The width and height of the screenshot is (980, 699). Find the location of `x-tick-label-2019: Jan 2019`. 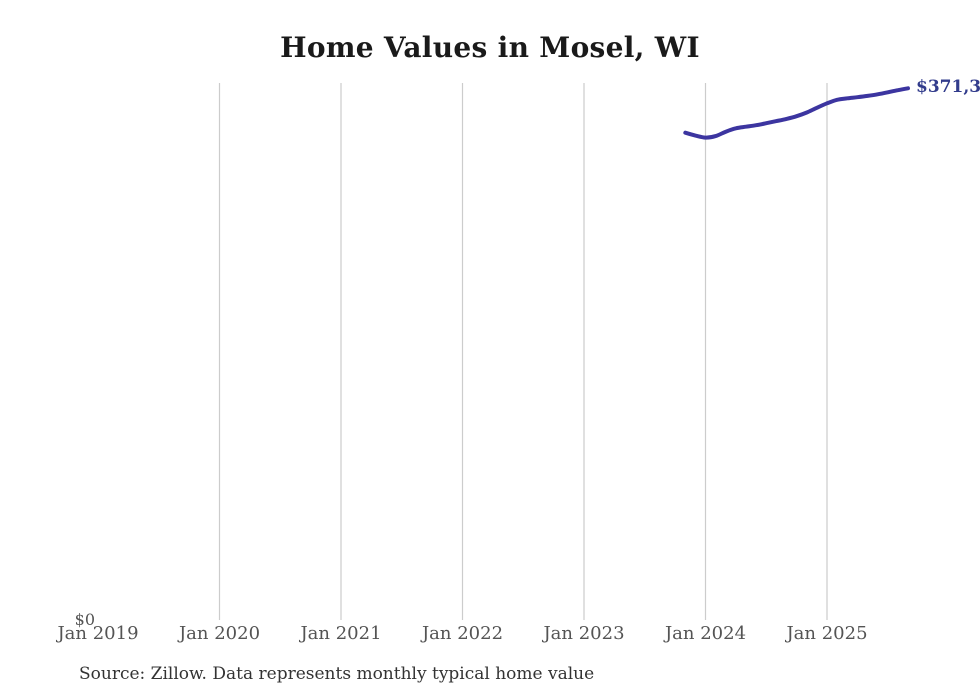

x-tick-label-2019: Jan 2019 is located at coordinates (98, 633).